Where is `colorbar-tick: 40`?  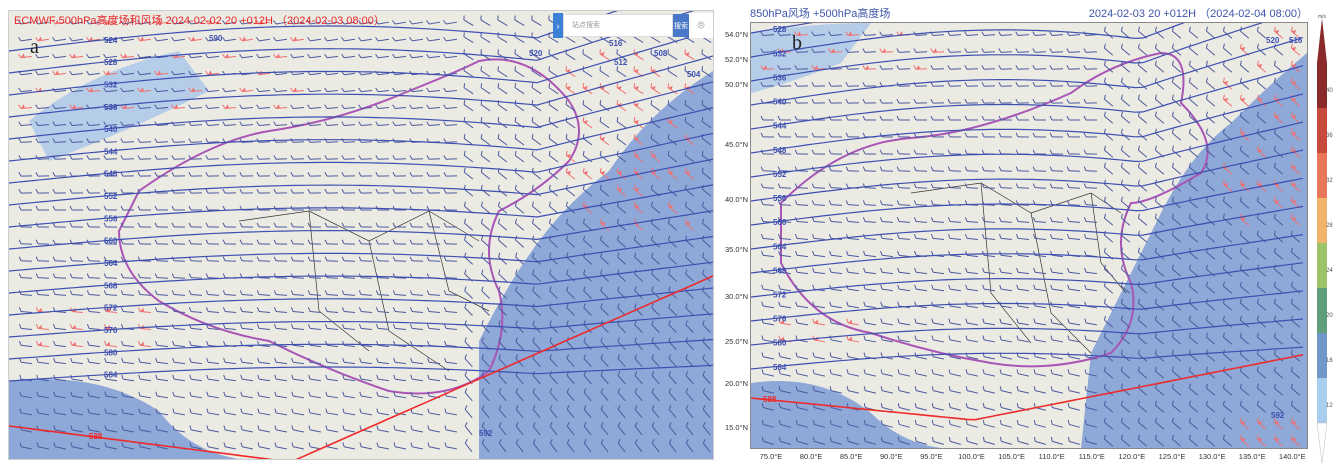
colorbar-tick: 40 is located at coordinates (1329, 90).